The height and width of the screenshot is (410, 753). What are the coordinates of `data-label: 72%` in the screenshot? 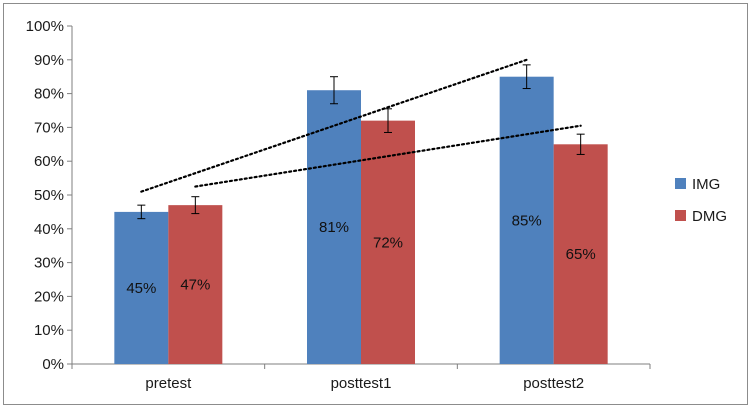 It's located at (388, 242).